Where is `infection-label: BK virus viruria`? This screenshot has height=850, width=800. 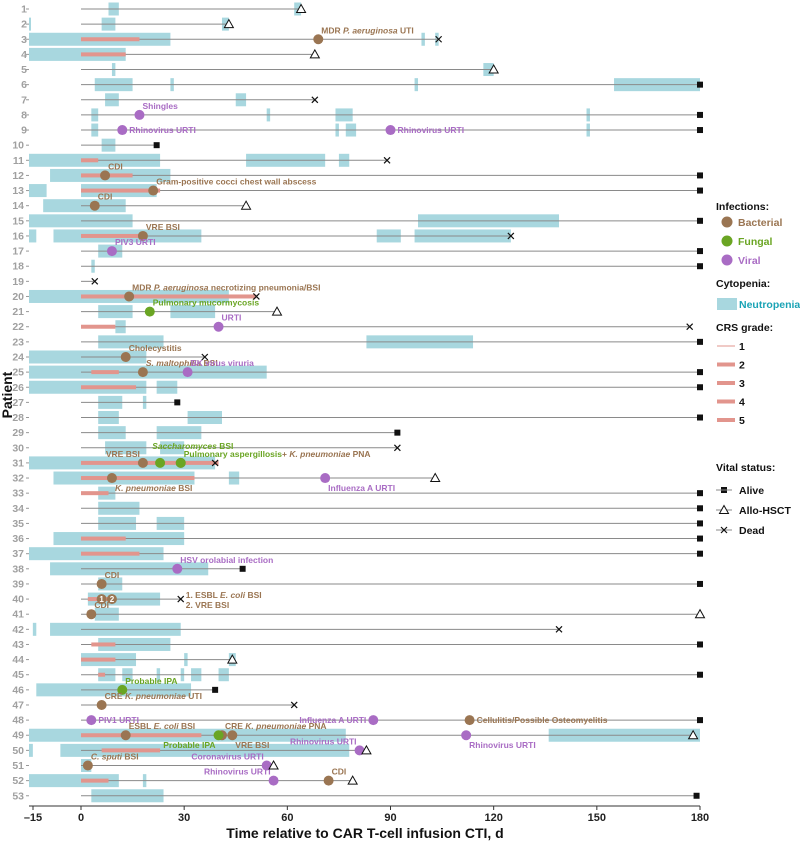
infection-label: BK virus viruria is located at coordinates (223, 363).